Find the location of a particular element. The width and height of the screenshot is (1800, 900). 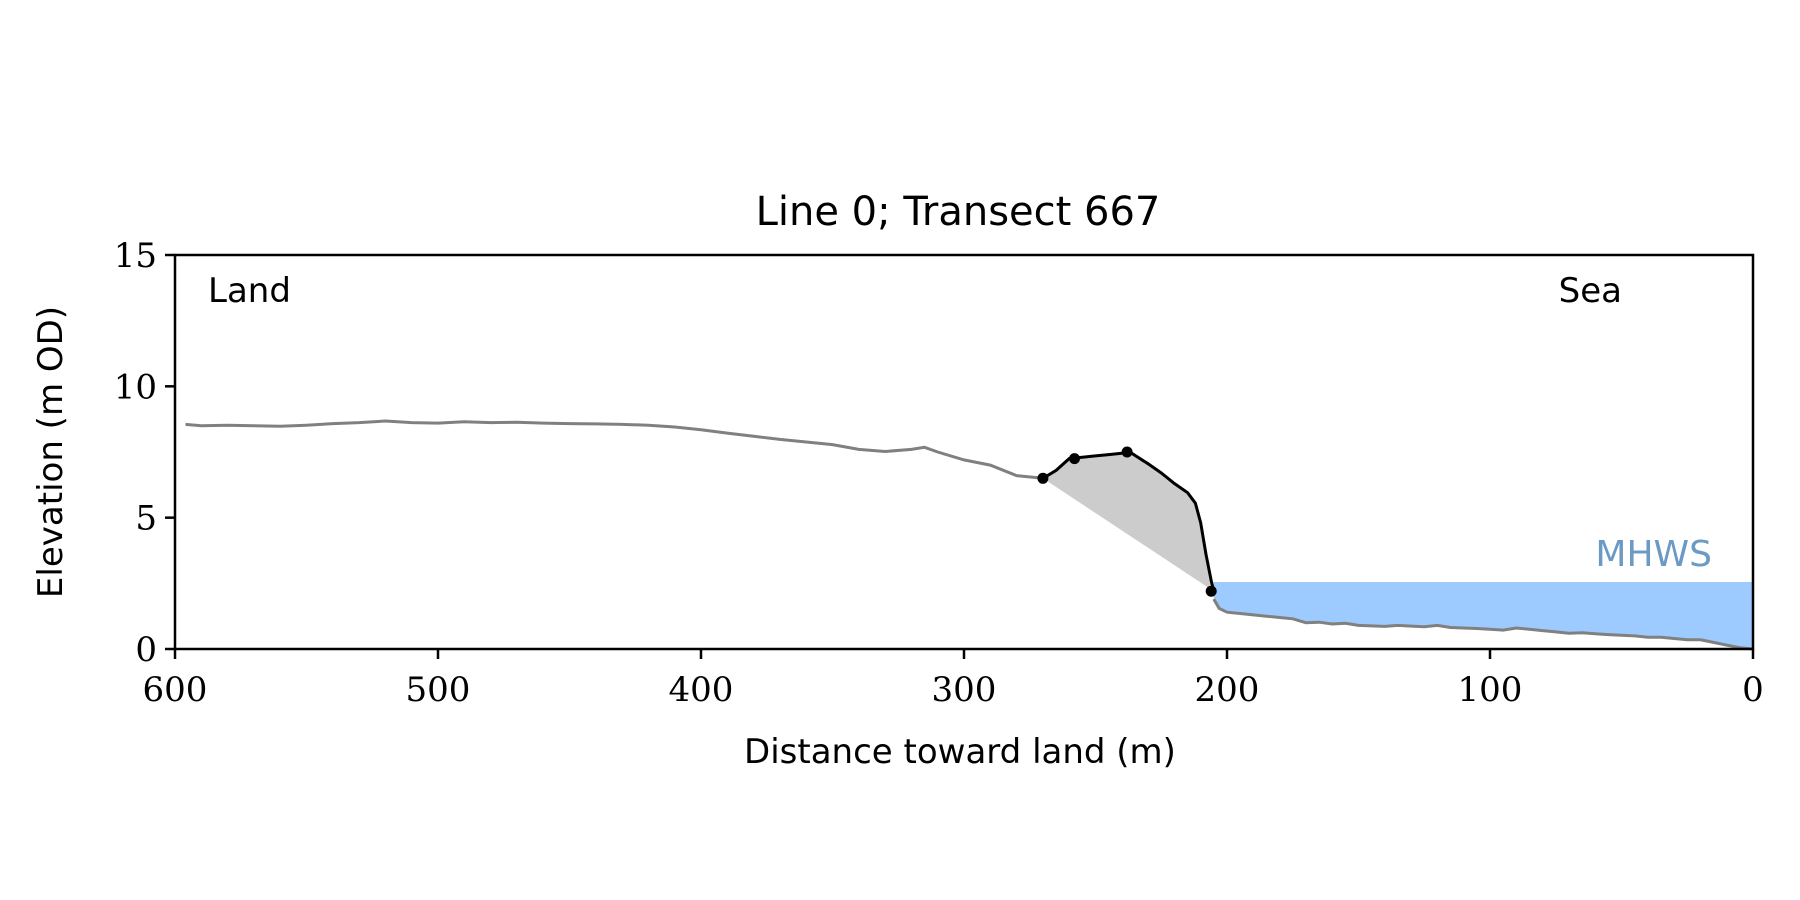

ground-profile-line-land is located at coordinates (614, 449).